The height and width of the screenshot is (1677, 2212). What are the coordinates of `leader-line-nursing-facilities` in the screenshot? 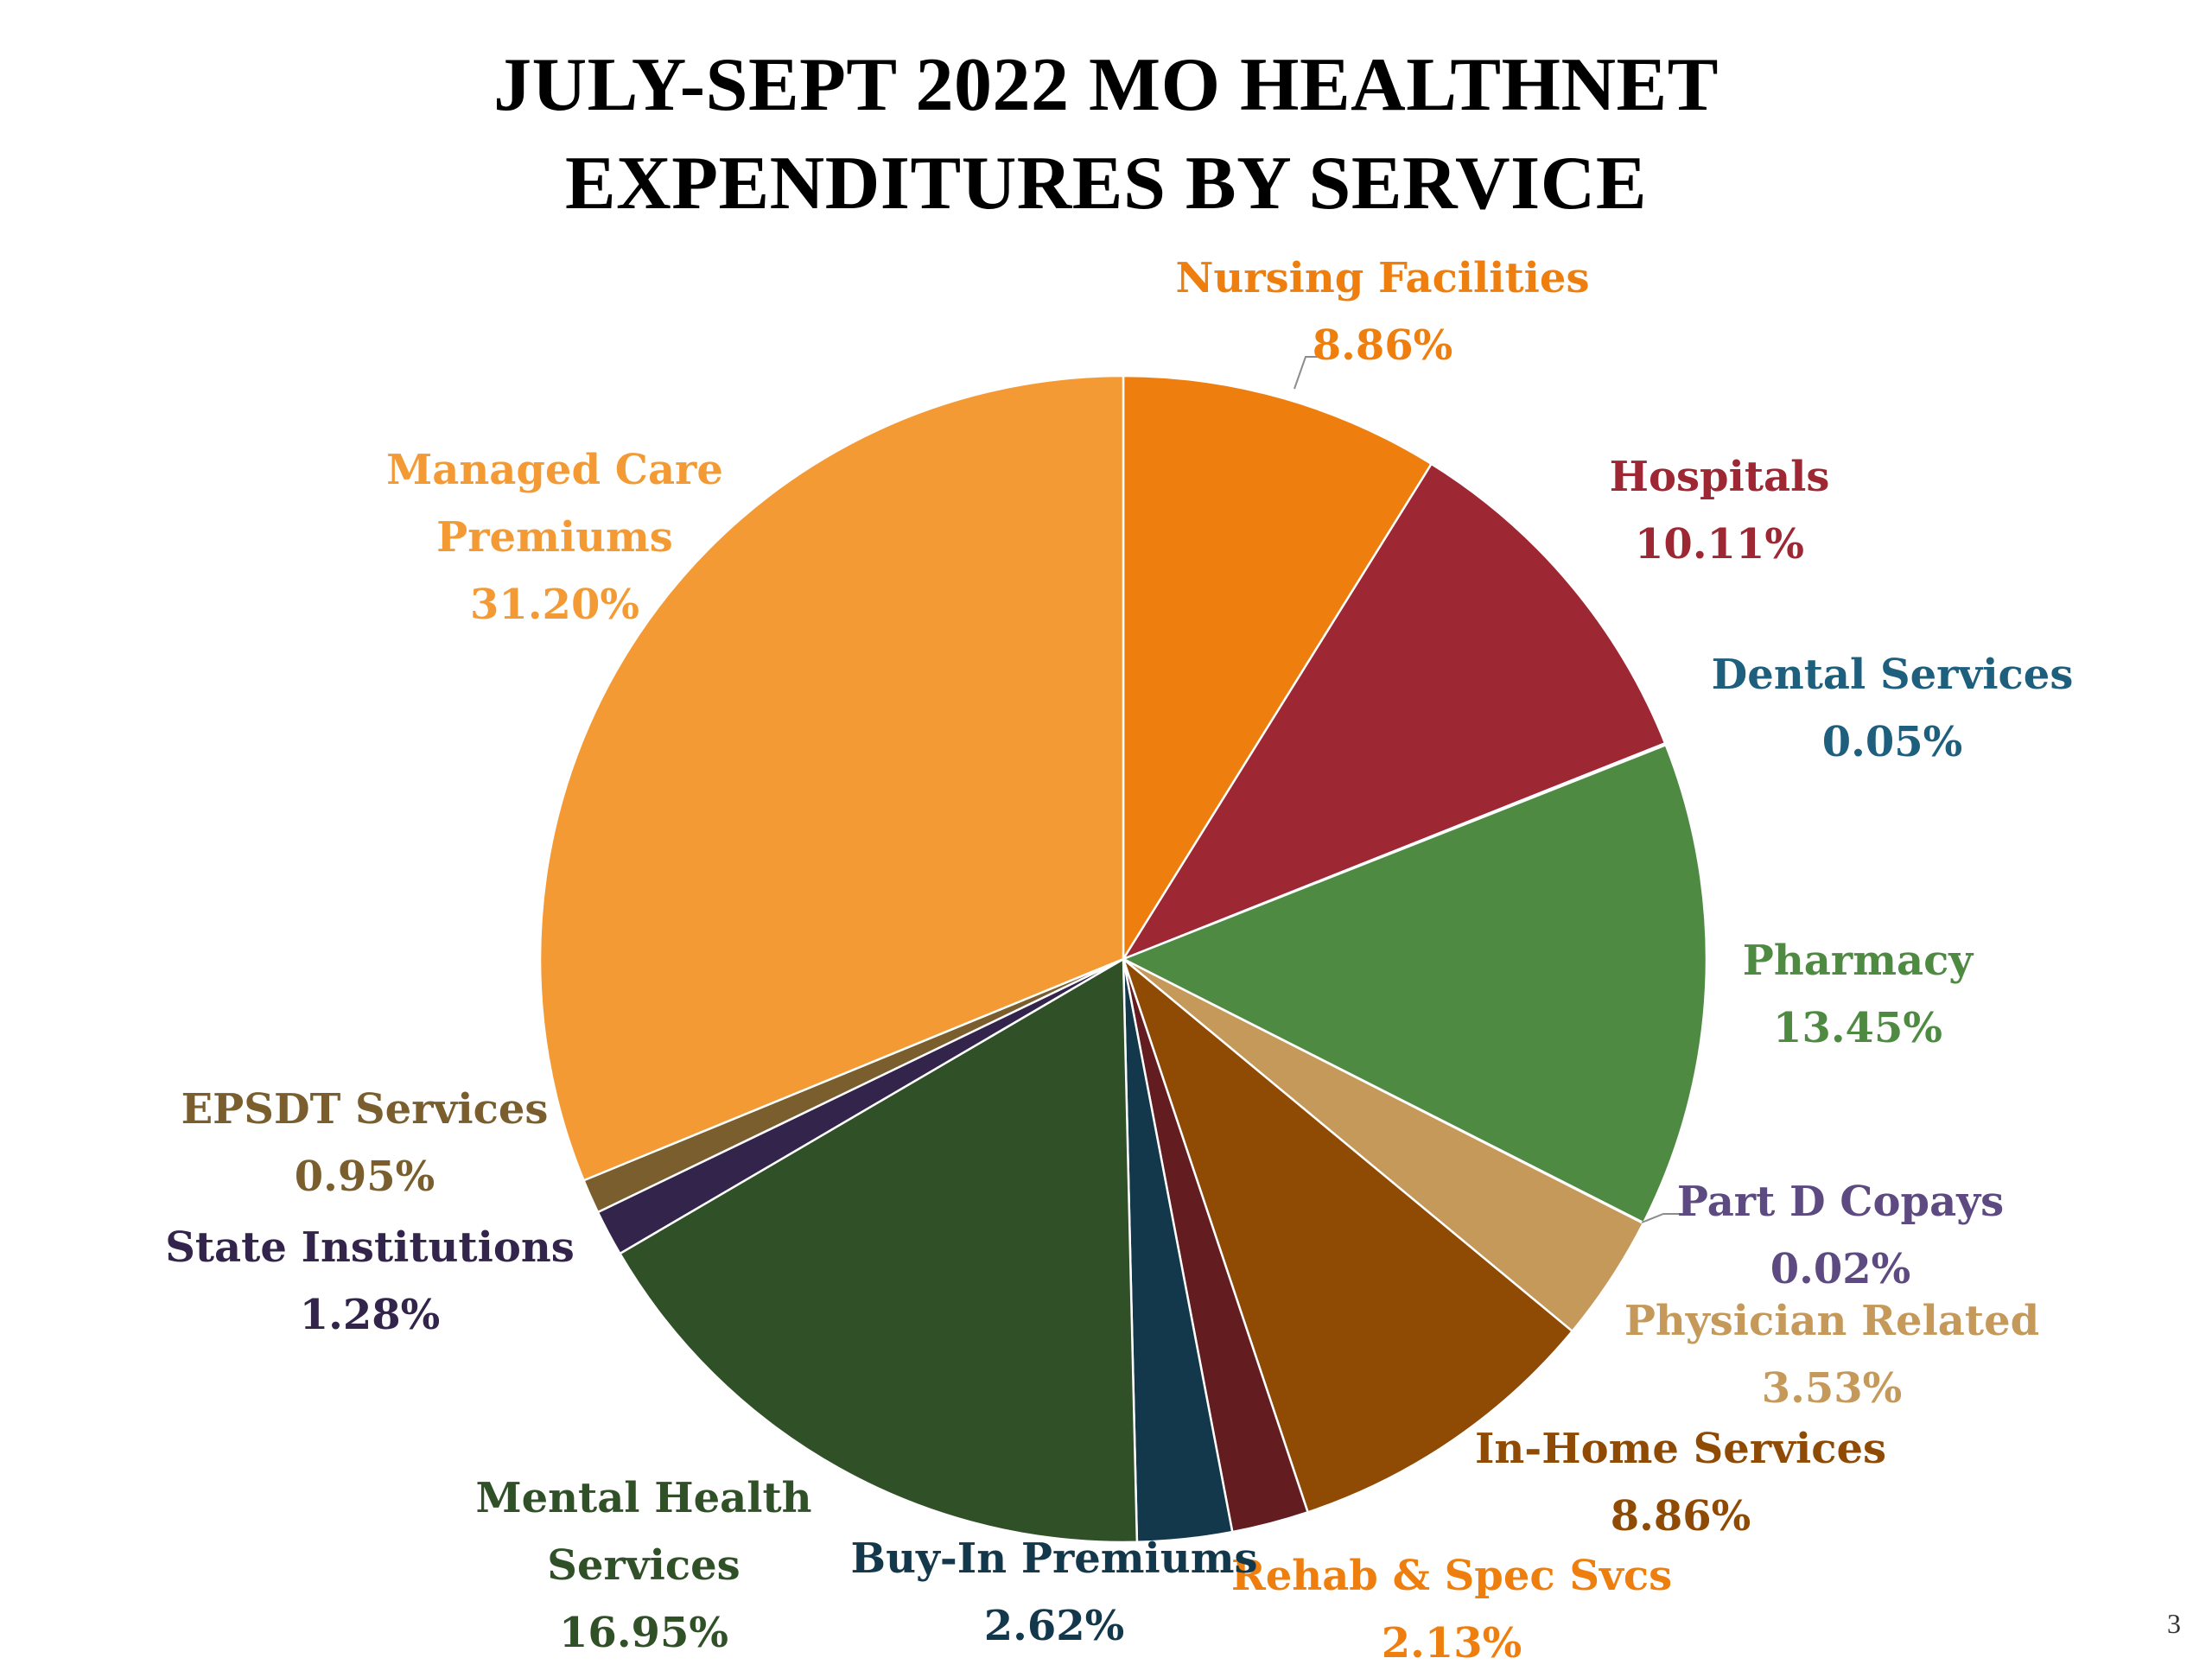 It's located at (1306, 373).